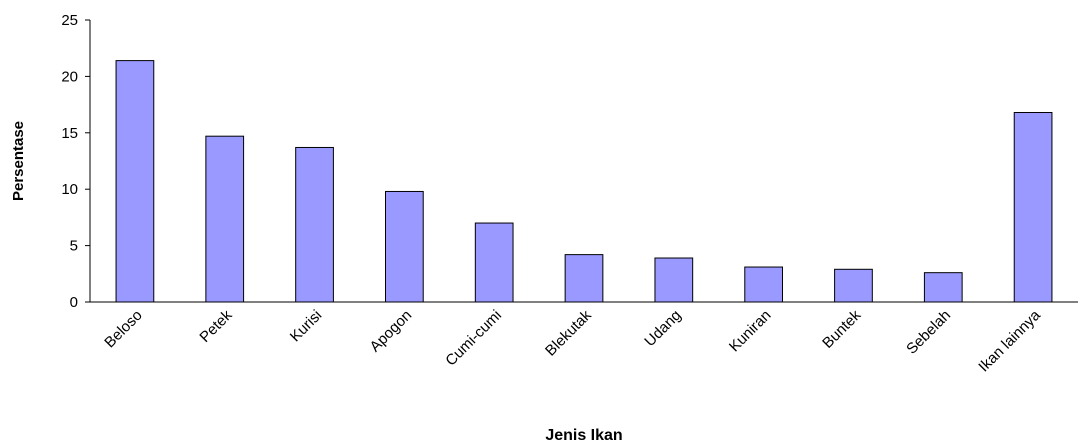 The width and height of the screenshot is (1082, 446). I want to click on x-tick-label: Petek, so click(215, 325).